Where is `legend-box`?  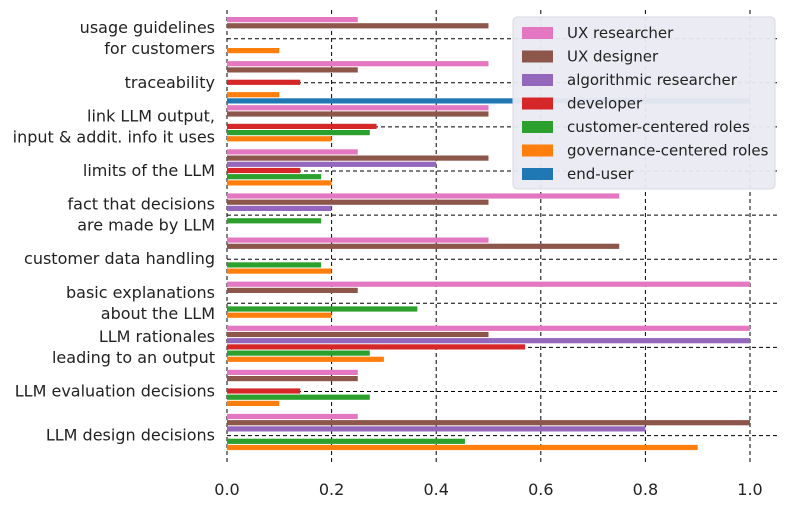
legend-box is located at coordinates (644, 103).